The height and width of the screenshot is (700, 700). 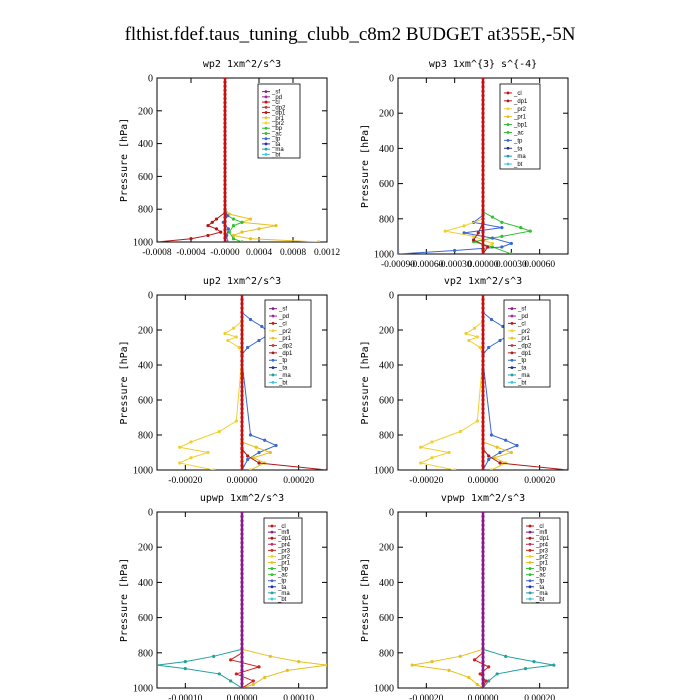 I want to click on x-tick-label: -0.0004, so click(x=191, y=253).